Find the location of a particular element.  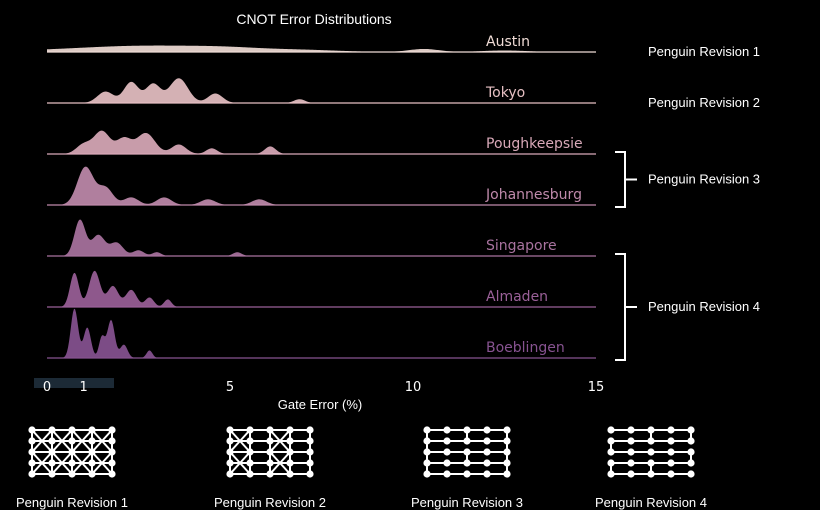

topology-label-1: Penguin Revision 1 is located at coordinates (72, 502).